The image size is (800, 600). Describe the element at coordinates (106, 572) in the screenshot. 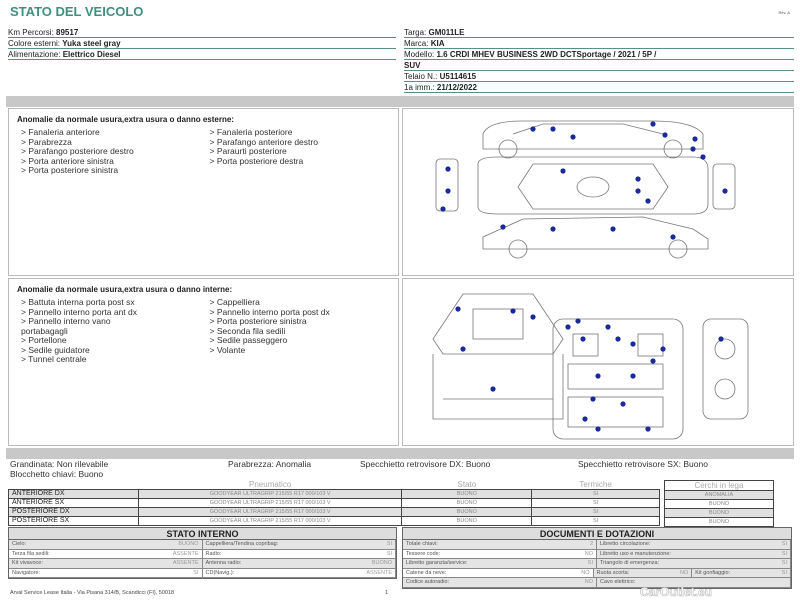

I see `section-cell: Navigatore: SI` at that location.